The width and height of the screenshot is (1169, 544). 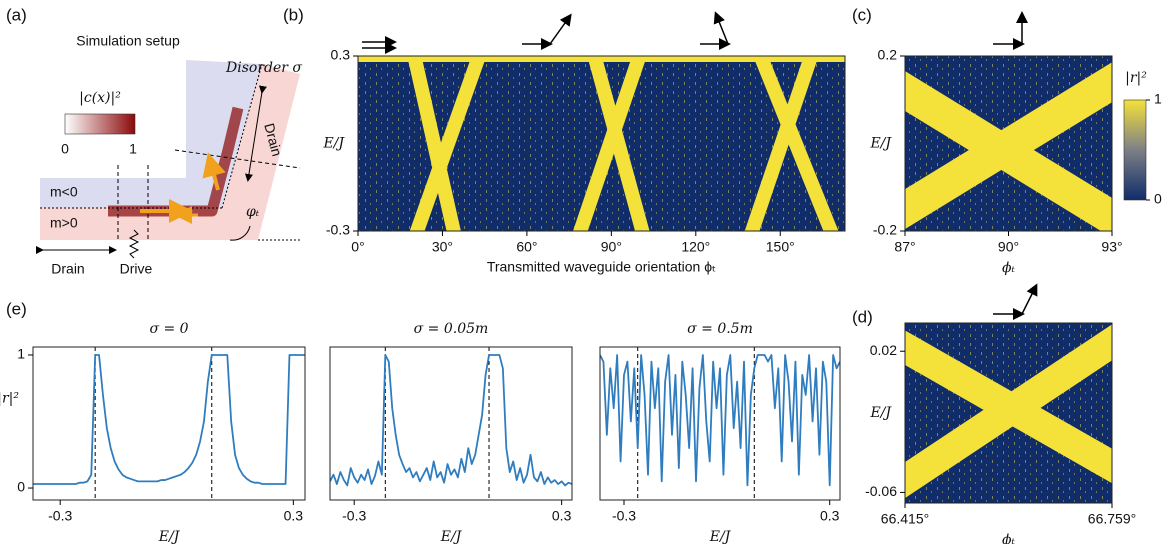 What do you see at coordinates (64, 223) in the screenshot?
I see `m-positive: m>0` at bounding box center [64, 223].